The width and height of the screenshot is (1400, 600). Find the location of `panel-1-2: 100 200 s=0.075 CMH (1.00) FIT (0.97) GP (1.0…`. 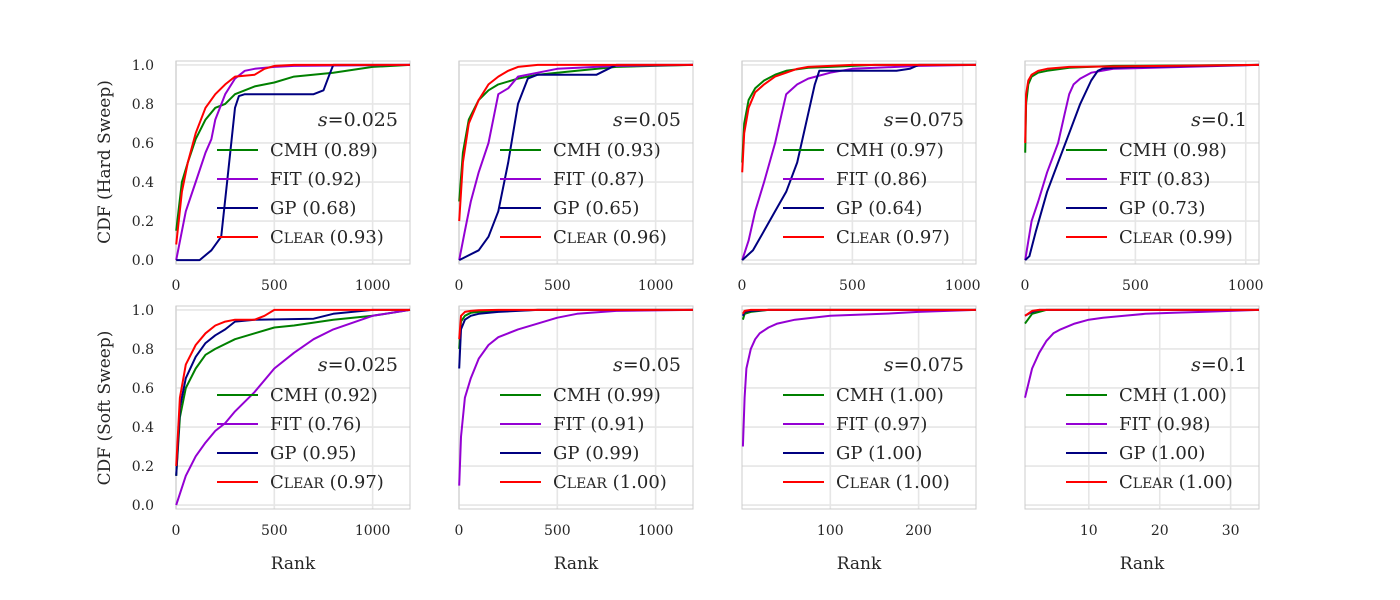

panel-1-2: 100 200 s=0.075 CMH (1.00) FIT (0.97) GP (1.0… is located at coordinates (859, 422).